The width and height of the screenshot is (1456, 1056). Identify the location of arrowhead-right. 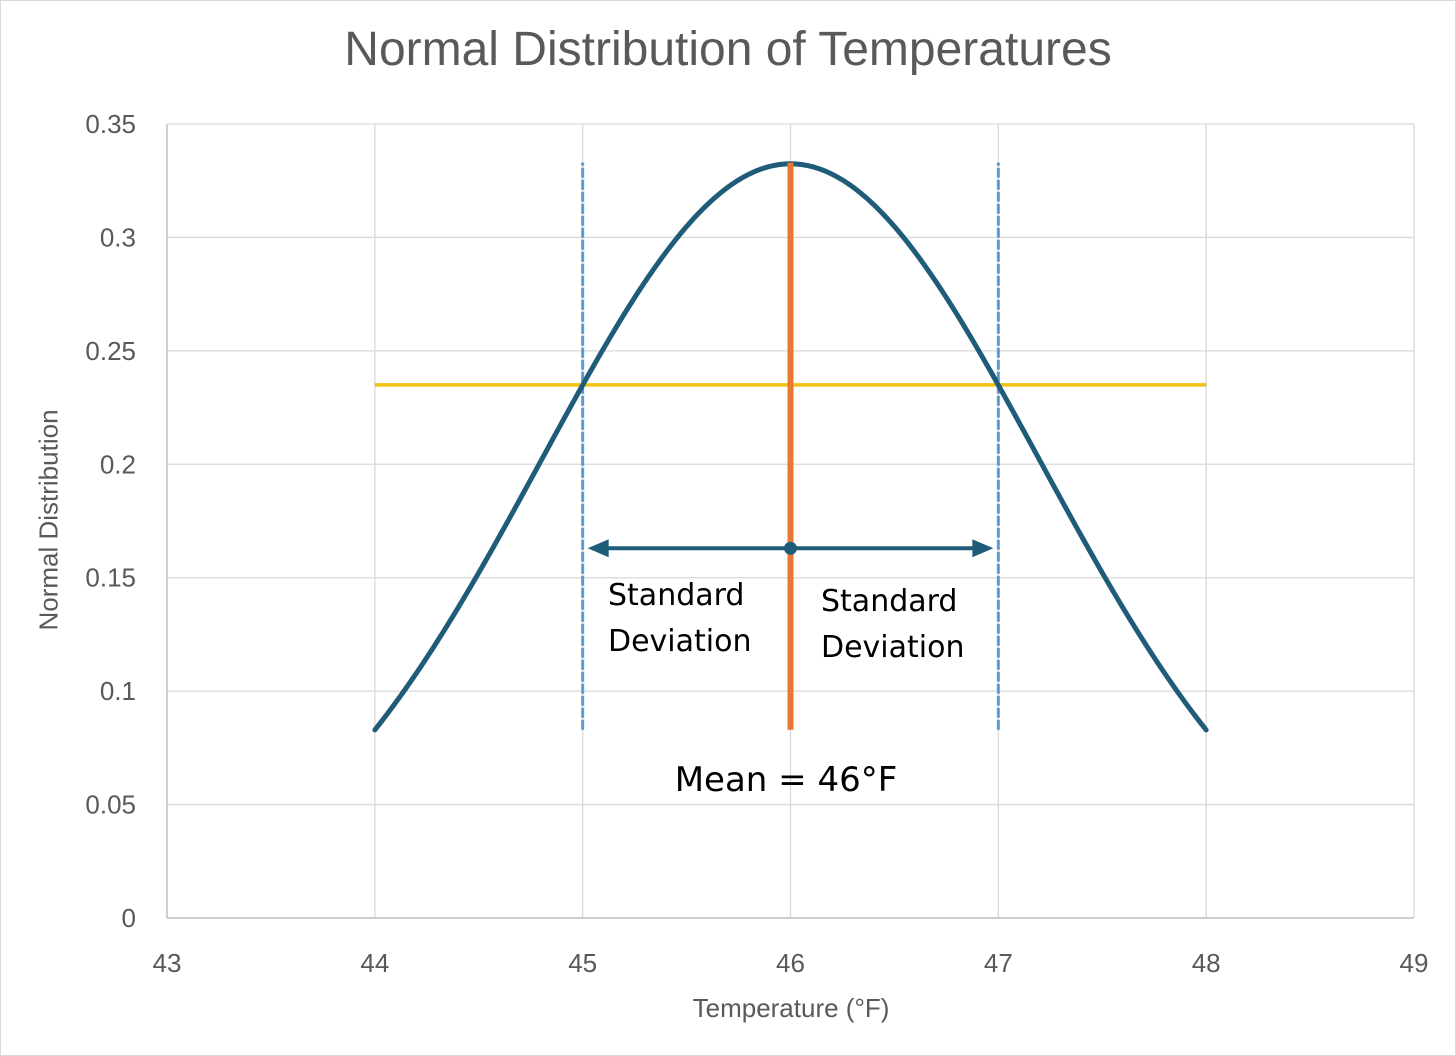
(983, 548).